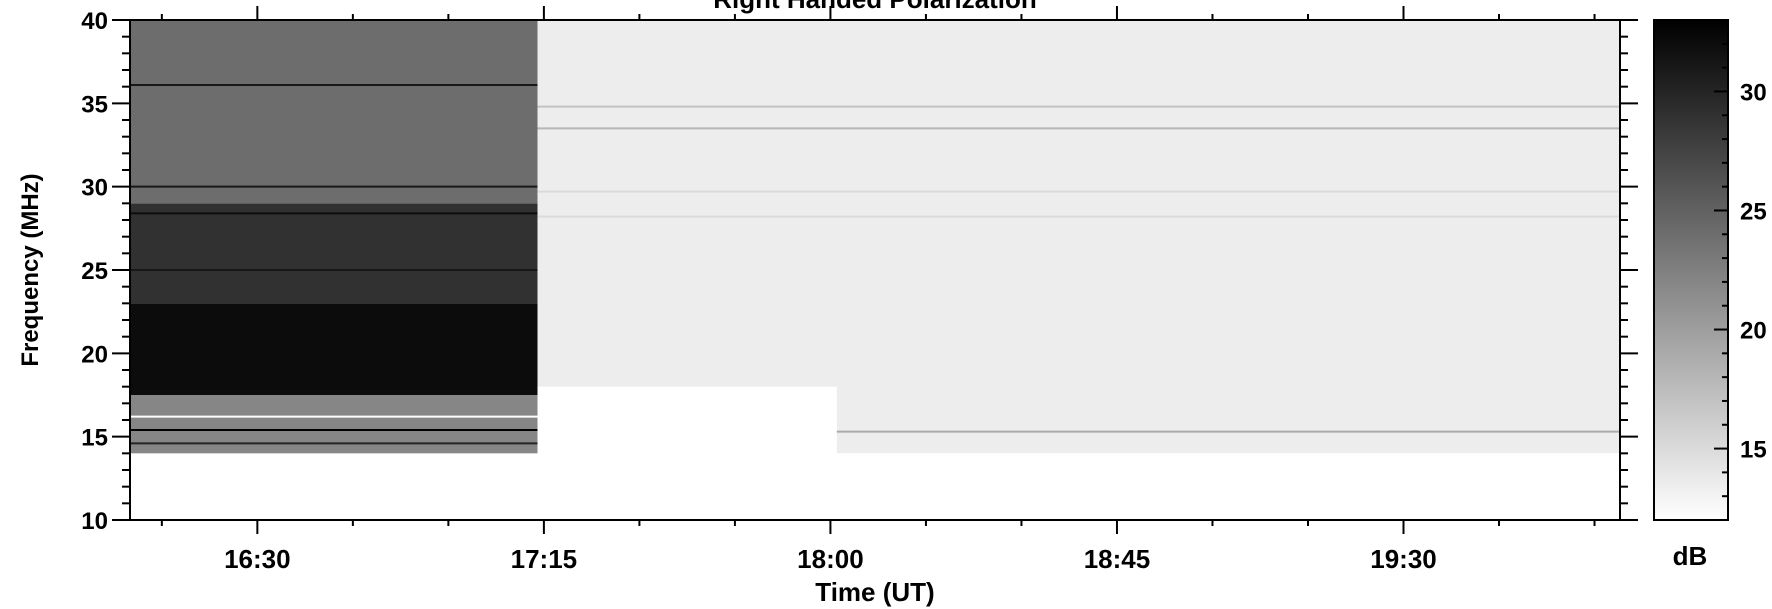  What do you see at coordinates (30, 269) in the screenshot?
I see `y-axis-label: Frequency (MHz)` at bounding box center [30, 269].